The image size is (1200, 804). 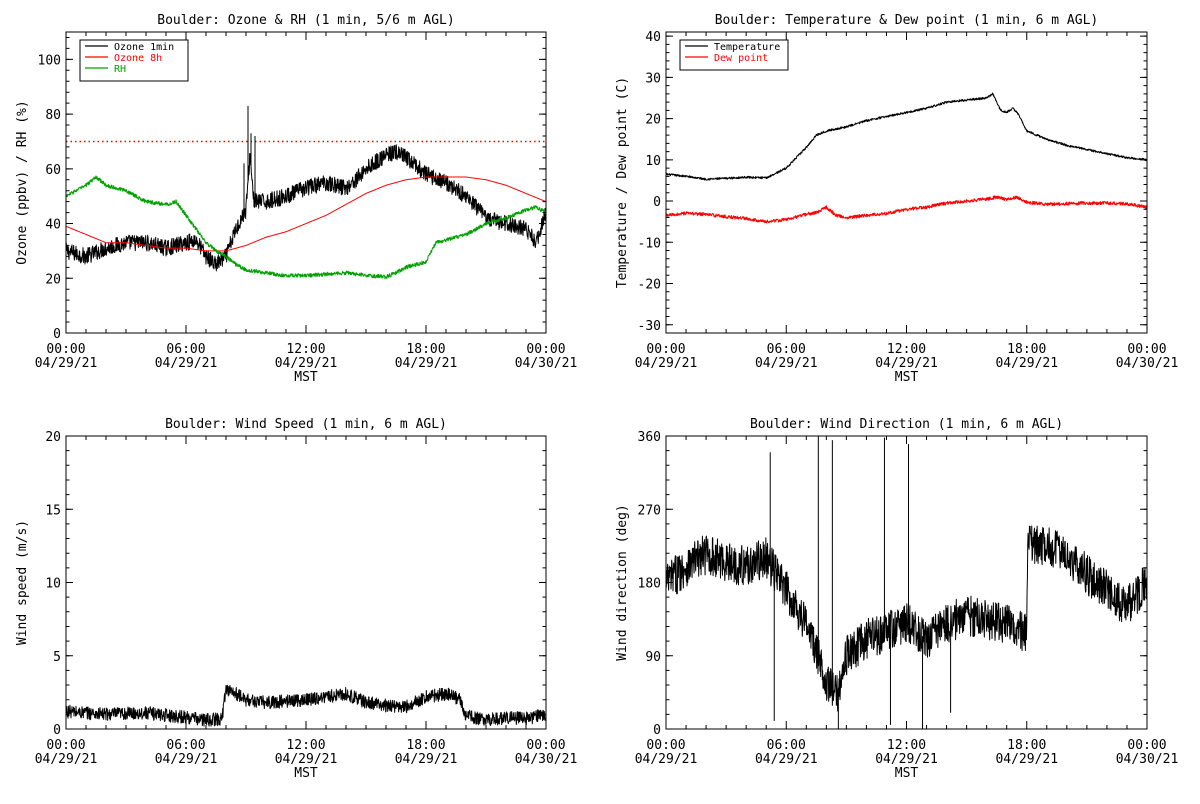 What do you see at coordinates (306, 582) in the screenshot?
I see `plot-frame` at bounding box center [306, 582].